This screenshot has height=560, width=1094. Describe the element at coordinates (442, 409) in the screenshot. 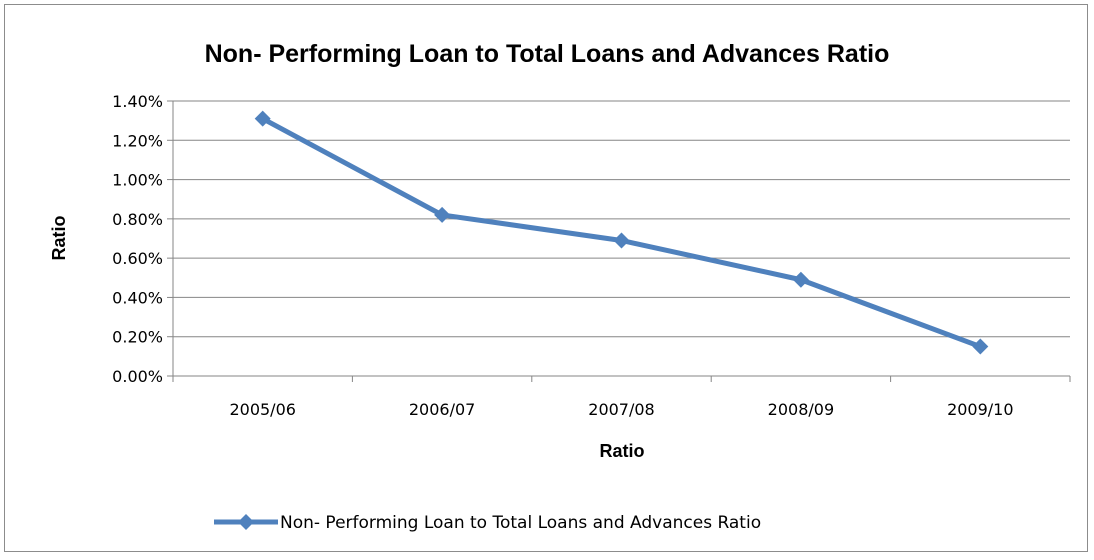

I see `x-tick-label: 2006/07` at that location.